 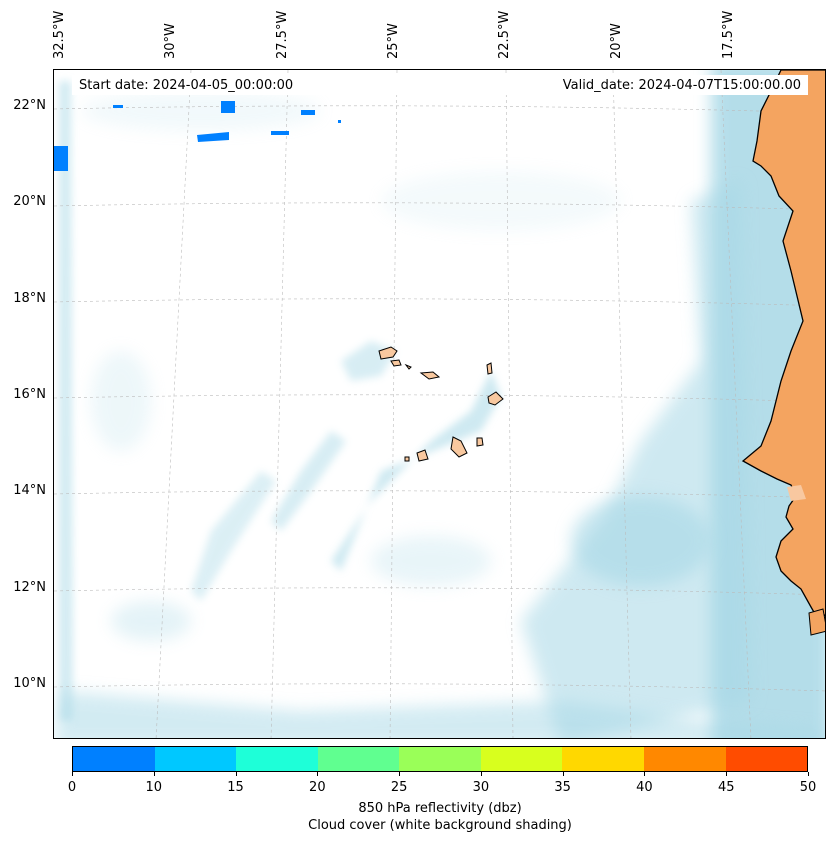 I want to click on colorbar-label: 850 hPa reflectivity (dbz), so click(x=440, y=808).